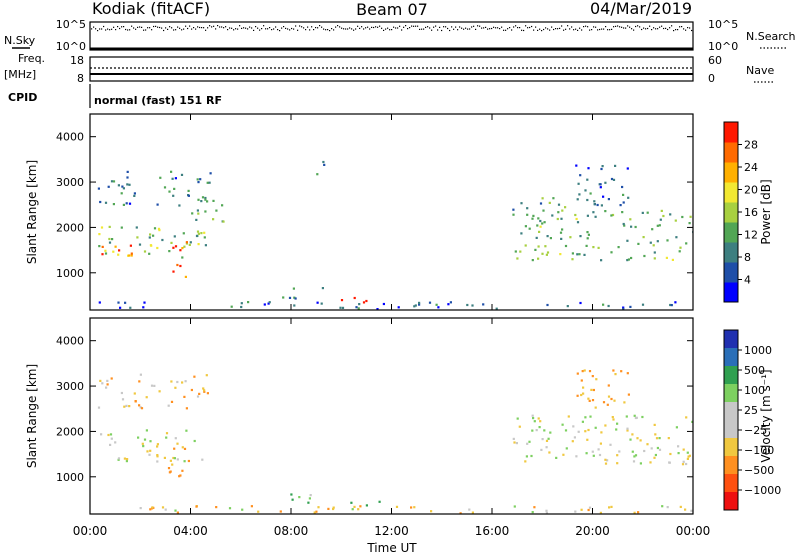 Image resolution: width=800 pixels, height=554 pixels. I want to click on power-colorbar-label: Power [dB], so click(766, 211).